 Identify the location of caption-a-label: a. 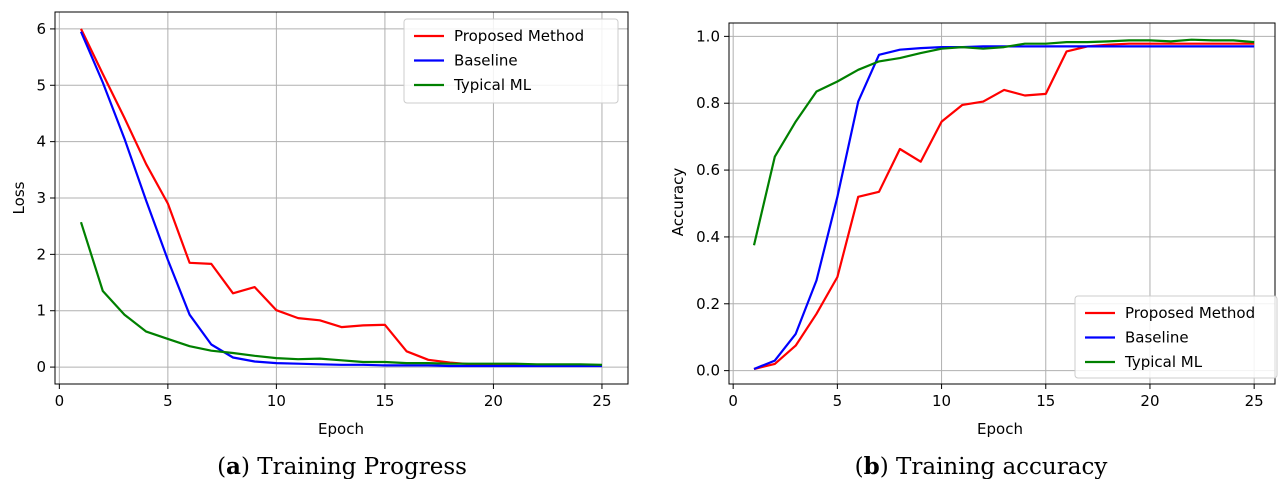
(233, 466).